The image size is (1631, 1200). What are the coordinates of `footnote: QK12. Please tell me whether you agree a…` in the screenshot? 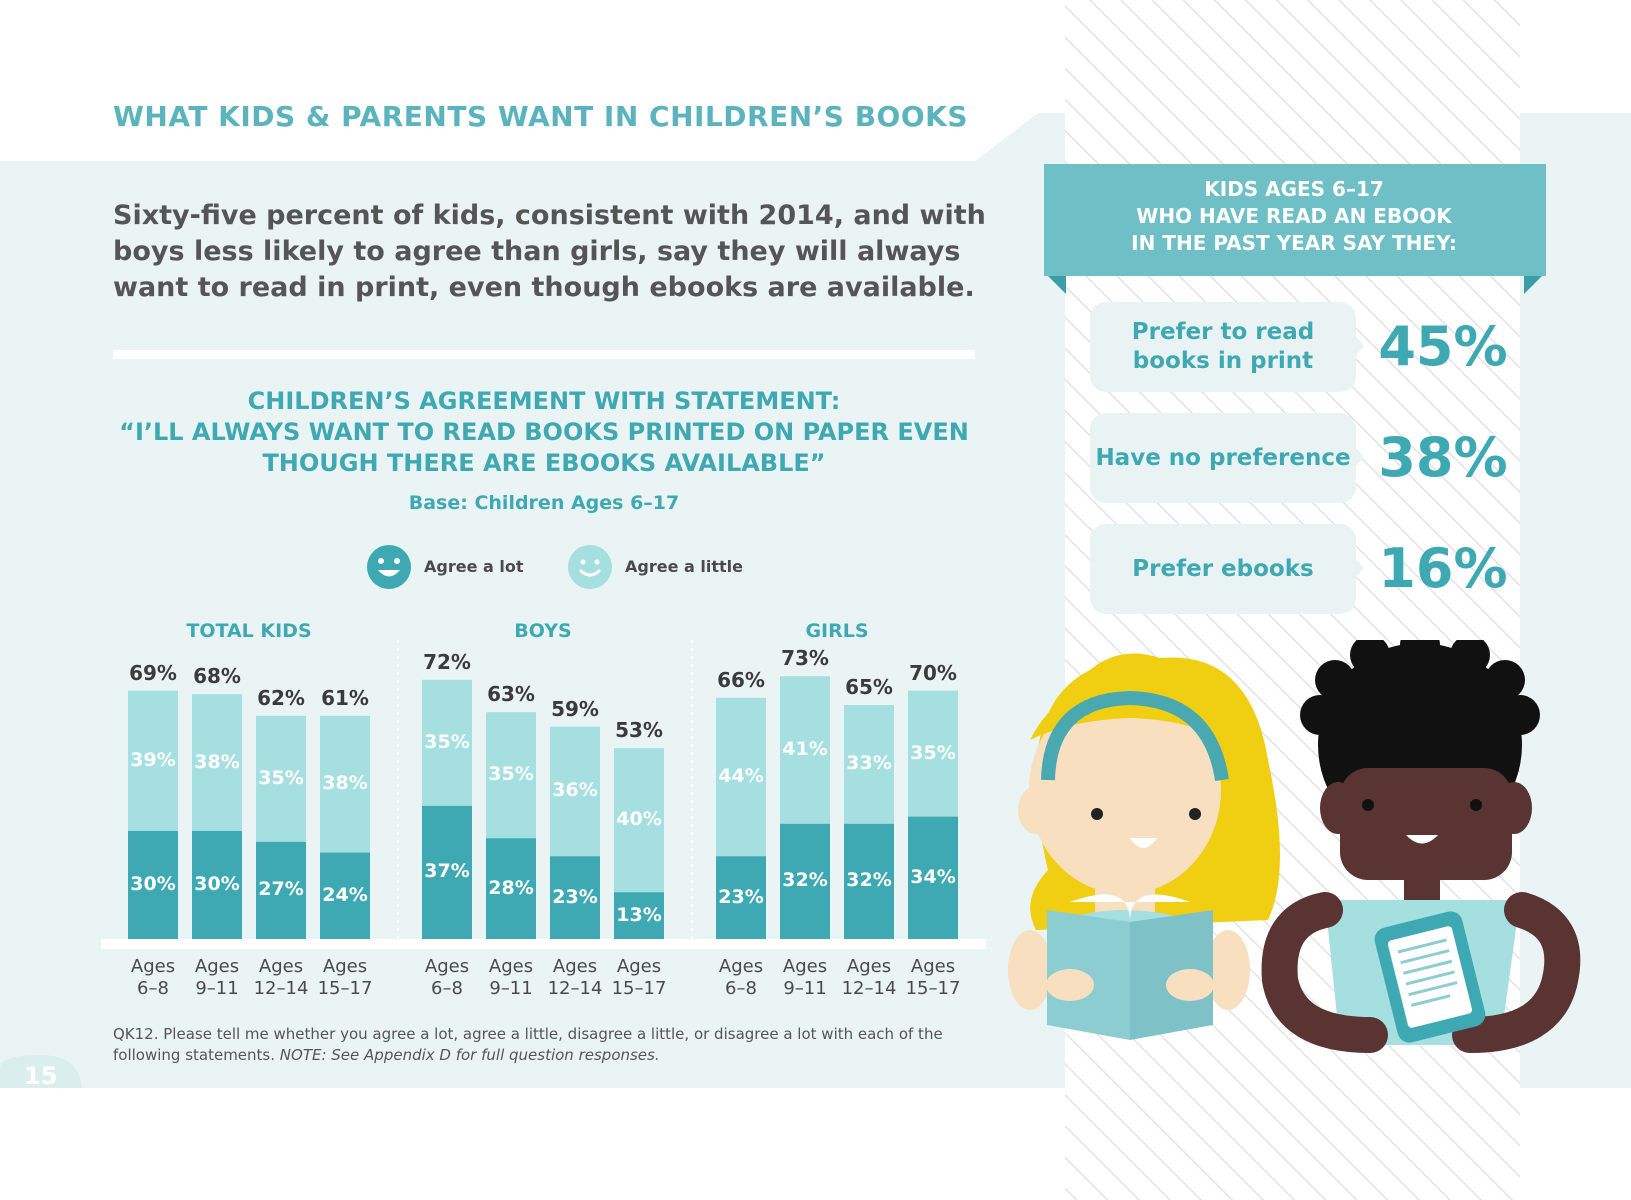 It's located at (543, 1045).